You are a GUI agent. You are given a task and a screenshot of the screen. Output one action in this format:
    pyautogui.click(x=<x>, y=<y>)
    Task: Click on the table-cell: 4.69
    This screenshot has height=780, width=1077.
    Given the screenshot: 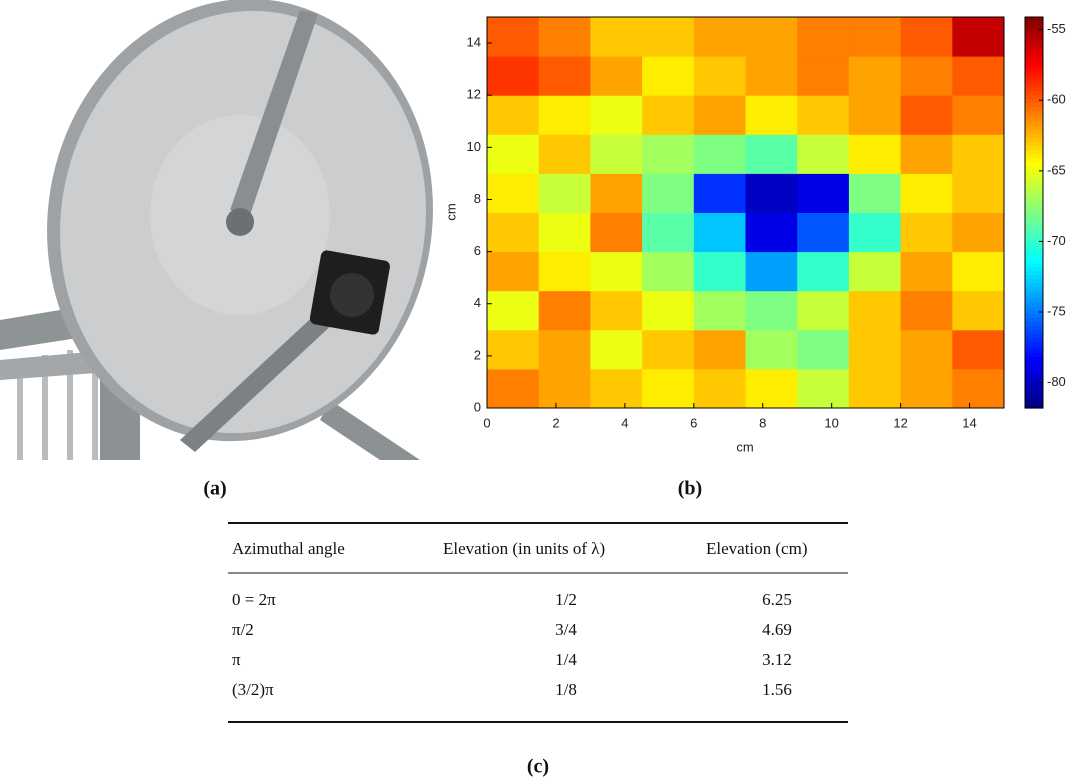 What is the action you would take?
    pyautogui.click(x=777, y=629)
    